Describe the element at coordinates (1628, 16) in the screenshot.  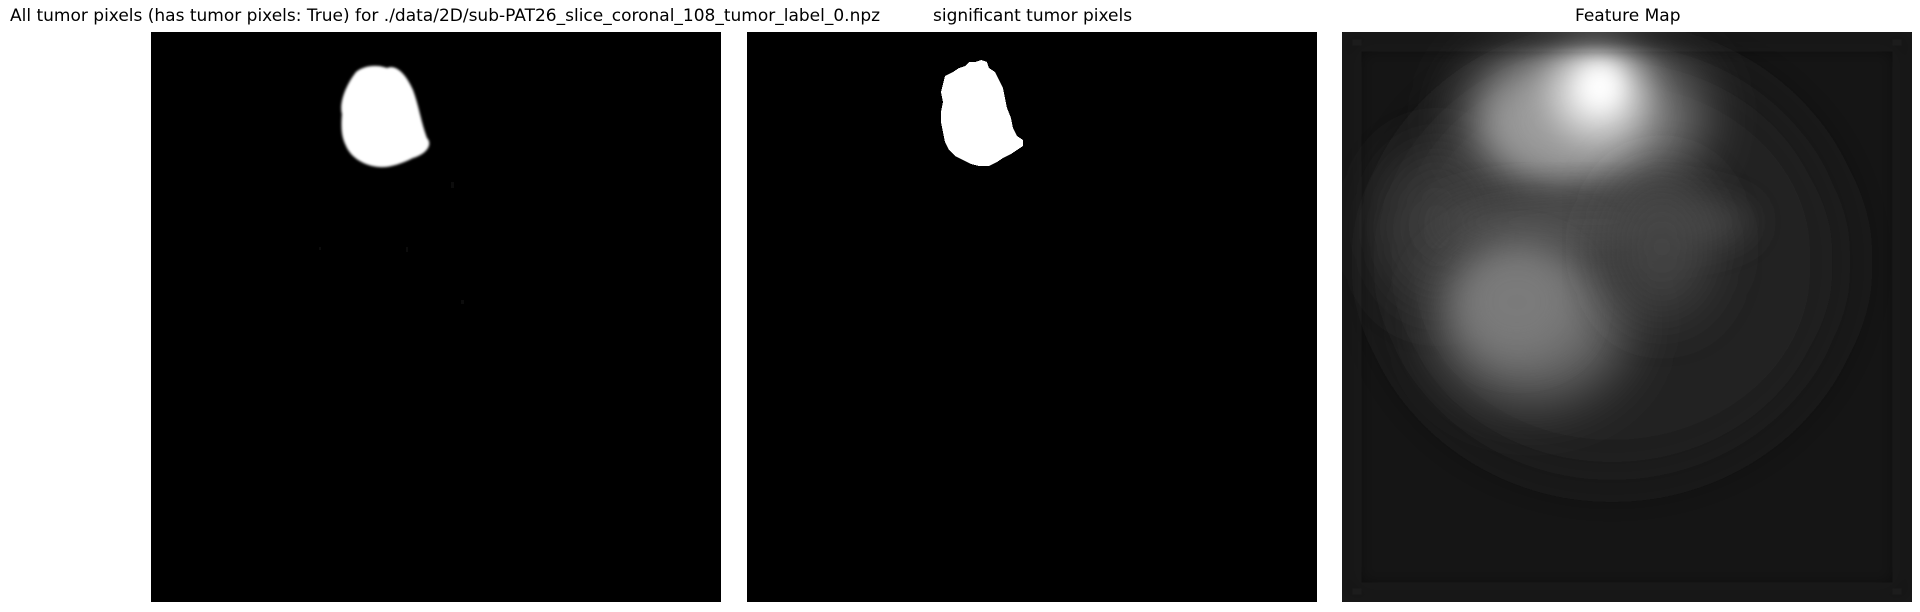
I see `panel-title-feature-map: Feature Map` at that location.